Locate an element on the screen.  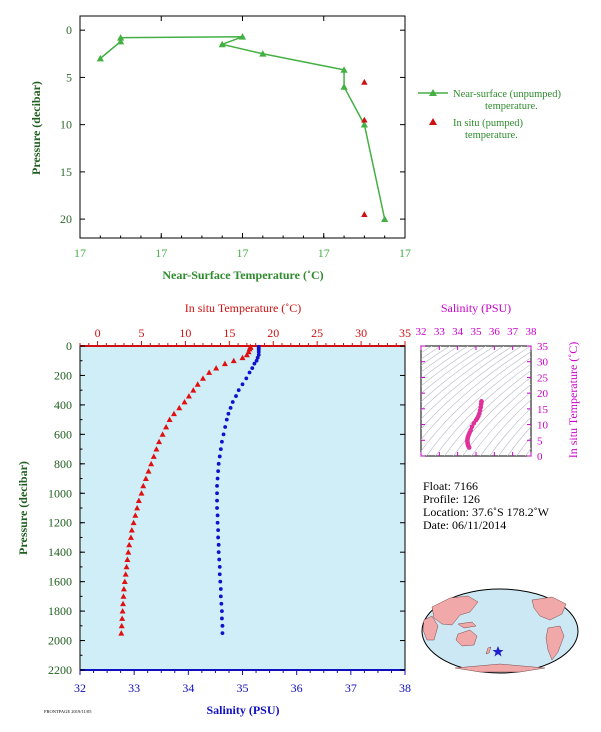
near-surface-series is located at coordinates (242, 127).